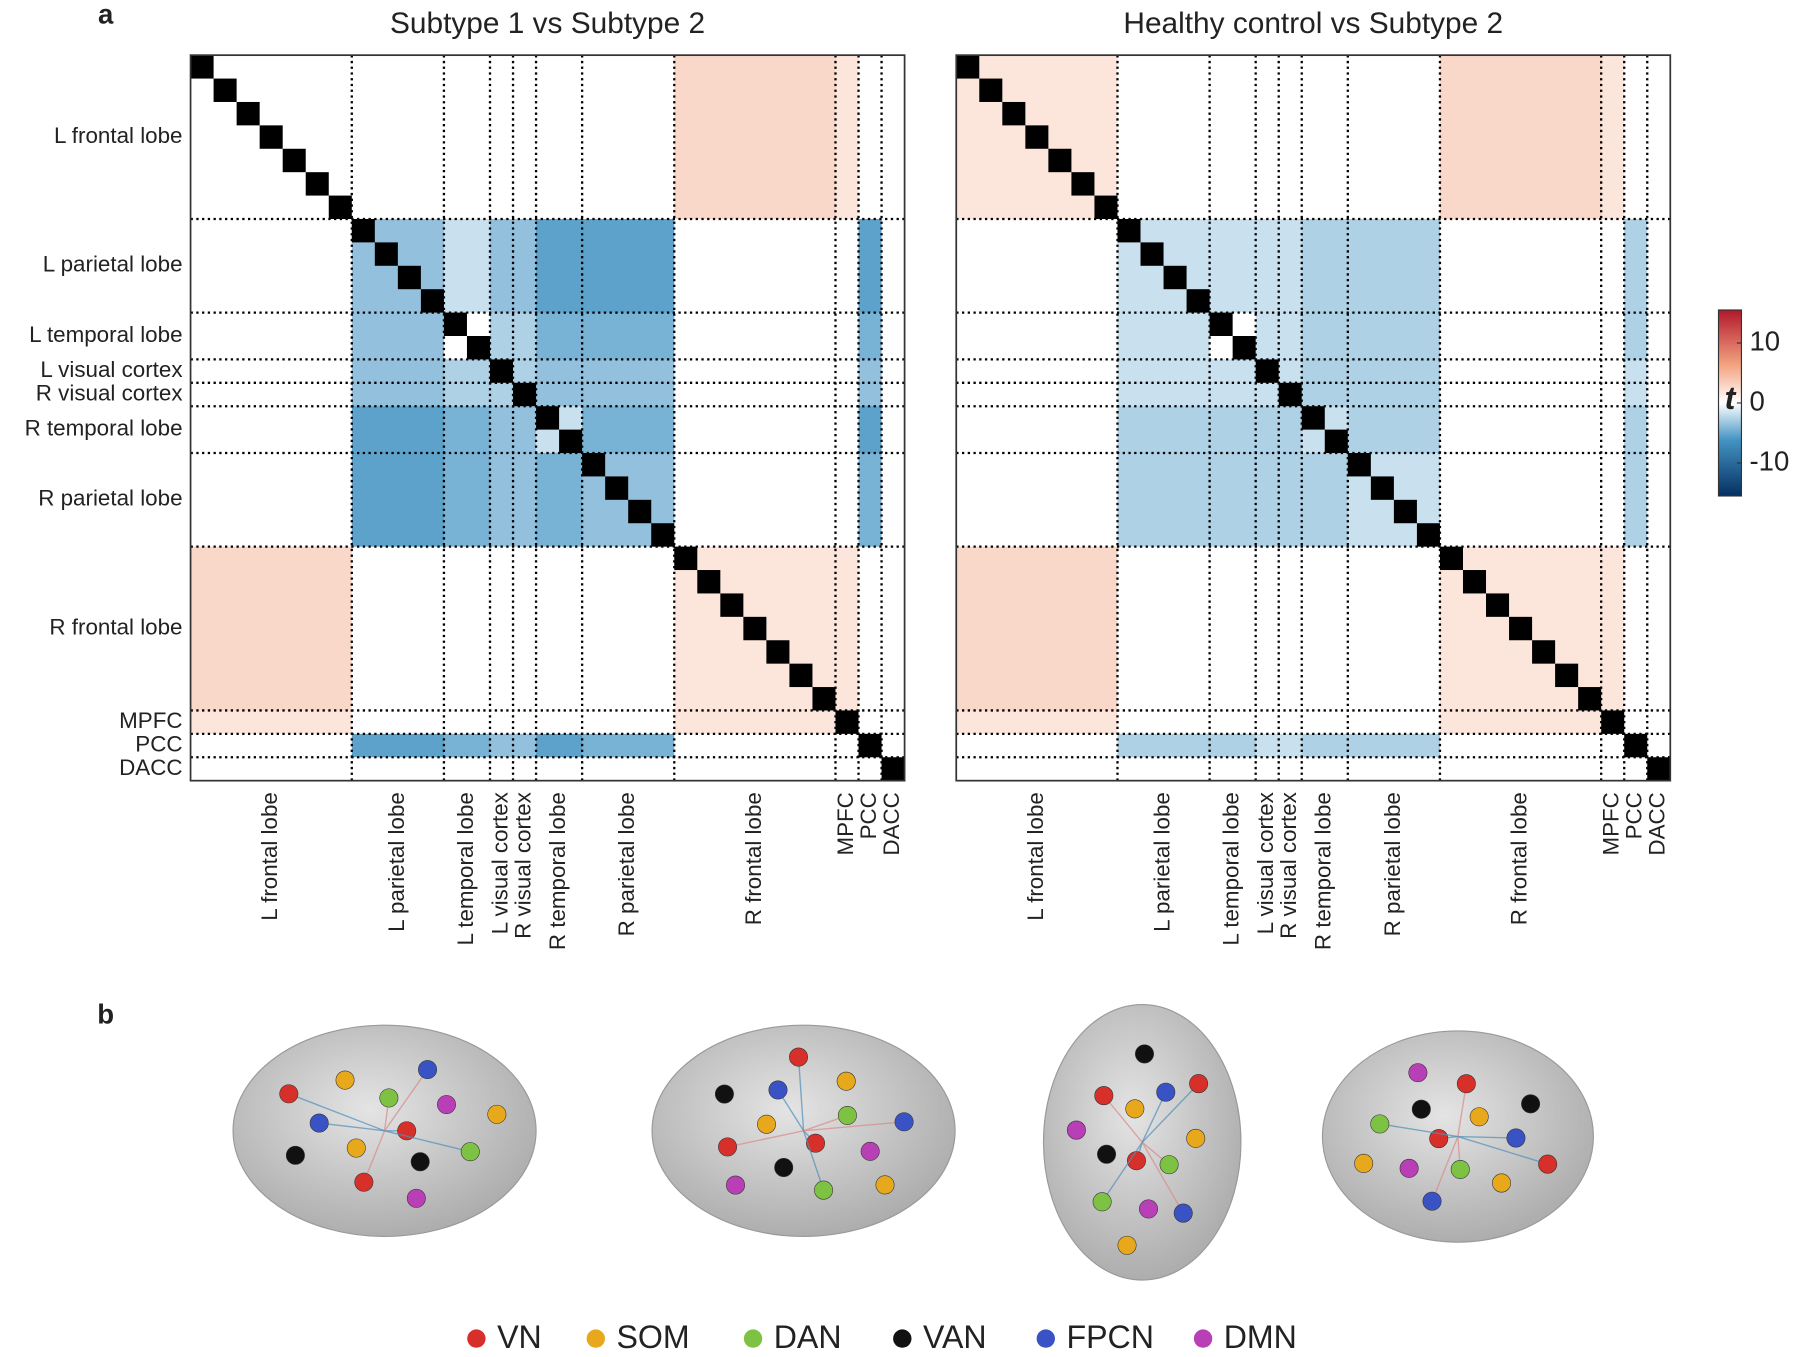 The height and width of the screenshot is (1357, 1800). What do you see at coordinates (1769, 460) in the screenshot?
I see `colorbar-tick-label: -10` at bounding box center [1769, 460].